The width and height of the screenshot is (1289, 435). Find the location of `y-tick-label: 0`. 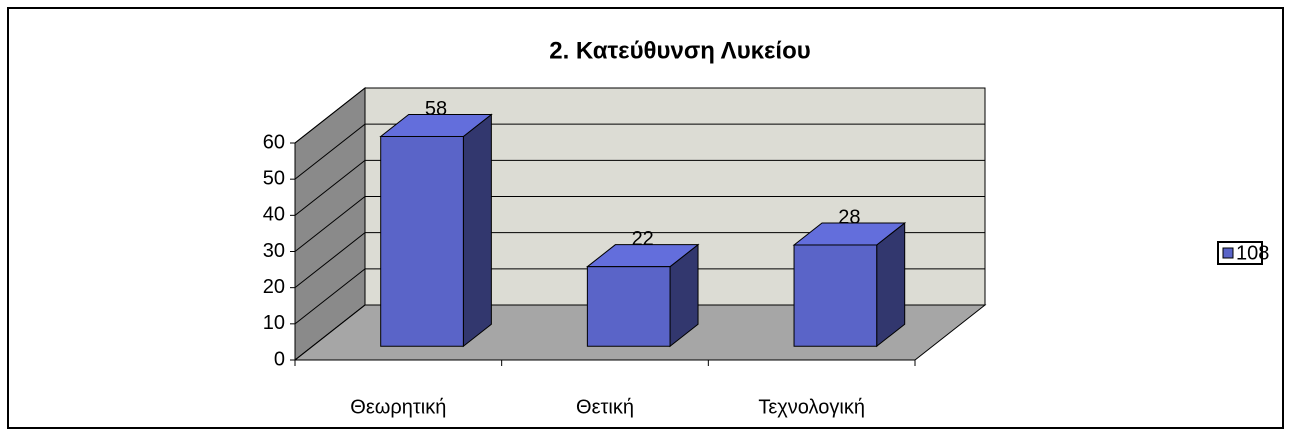

y-tick-label: 0 is located at coordinates (279, 359).